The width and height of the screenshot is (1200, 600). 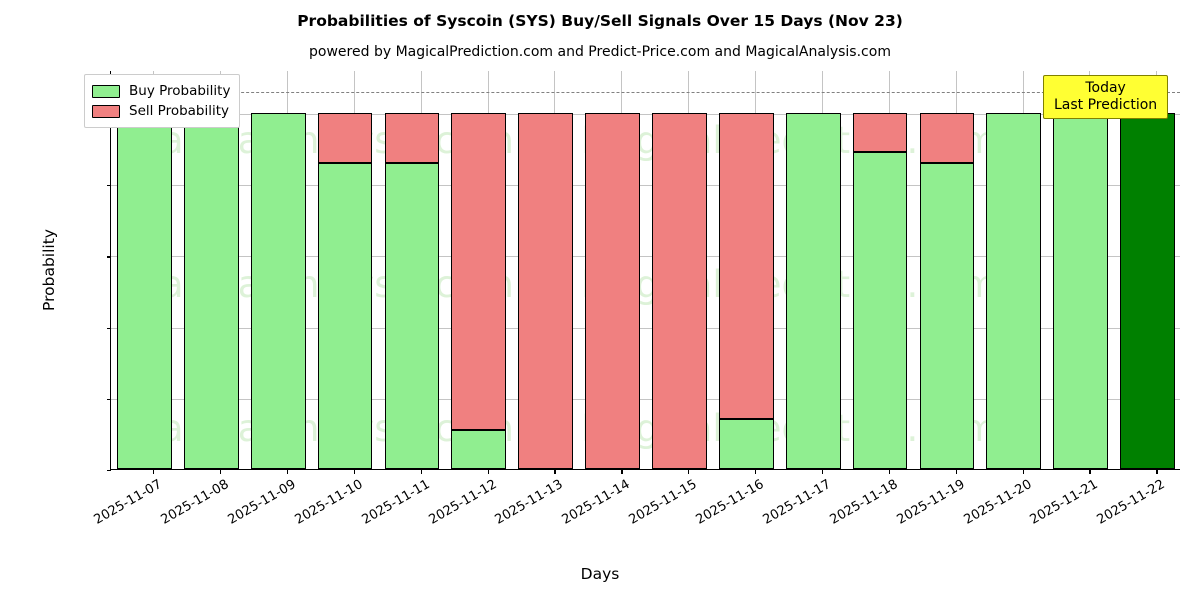 What do you see at coordinates (180, 91) in the screenshot?
I see `legend-label-buy: Buy Probability` at bounding box center [180, 91].